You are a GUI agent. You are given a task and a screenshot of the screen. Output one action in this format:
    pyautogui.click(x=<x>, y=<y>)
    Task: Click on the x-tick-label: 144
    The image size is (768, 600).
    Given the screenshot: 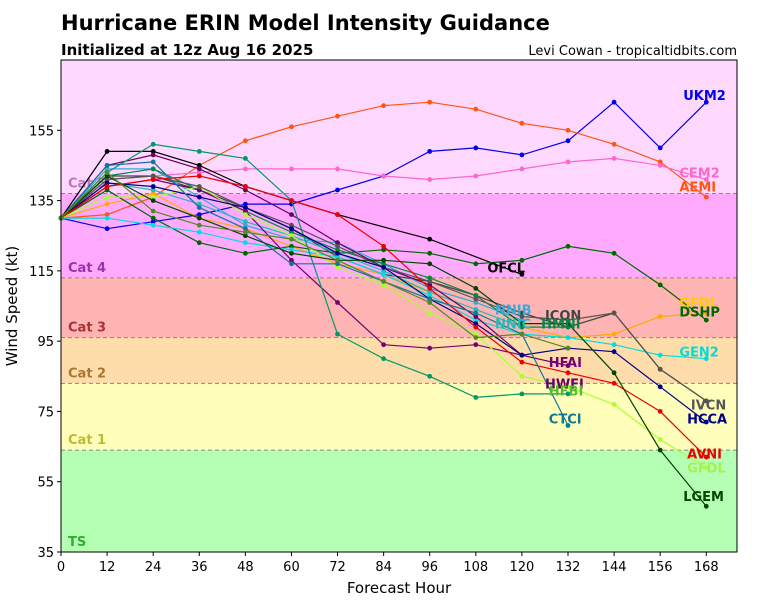 What is the action you would take?
    pyautogui.click(x=614, y=567)
    